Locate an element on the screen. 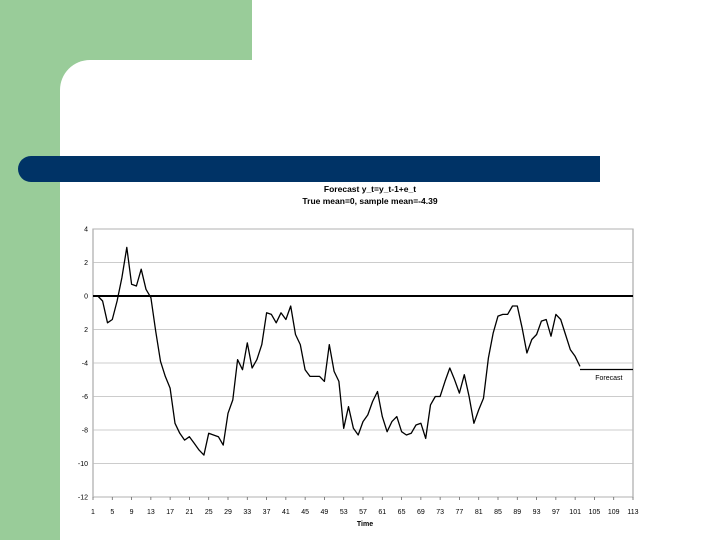 The image size is (720, 540). x-tick-label: 17 is located at coordinates (170, 512).